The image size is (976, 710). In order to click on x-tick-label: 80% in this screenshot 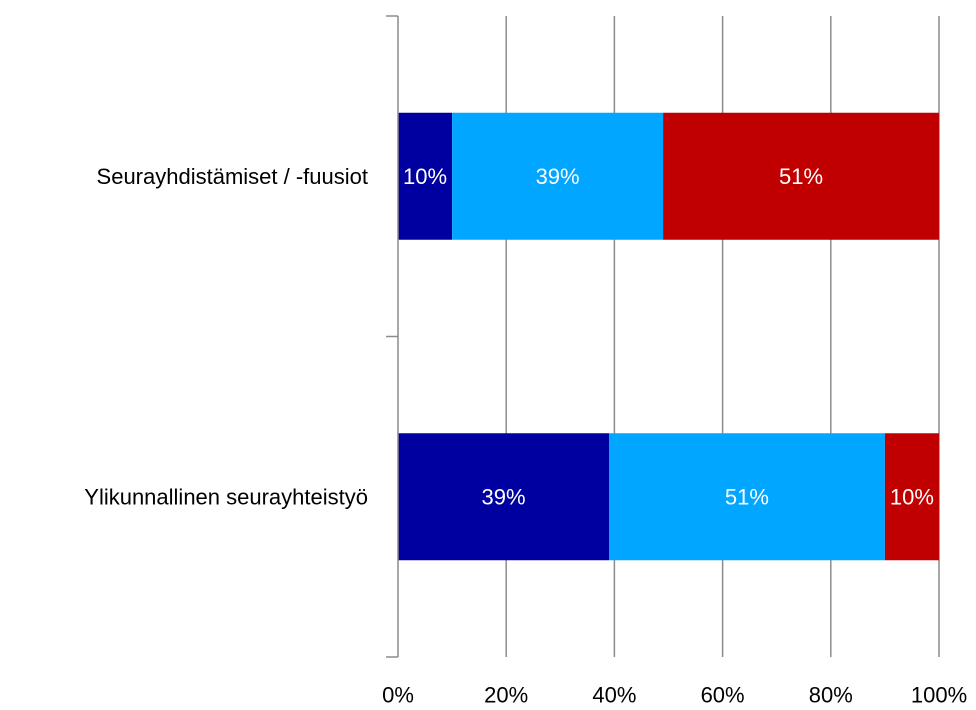, I will do `click(831, 694)`.